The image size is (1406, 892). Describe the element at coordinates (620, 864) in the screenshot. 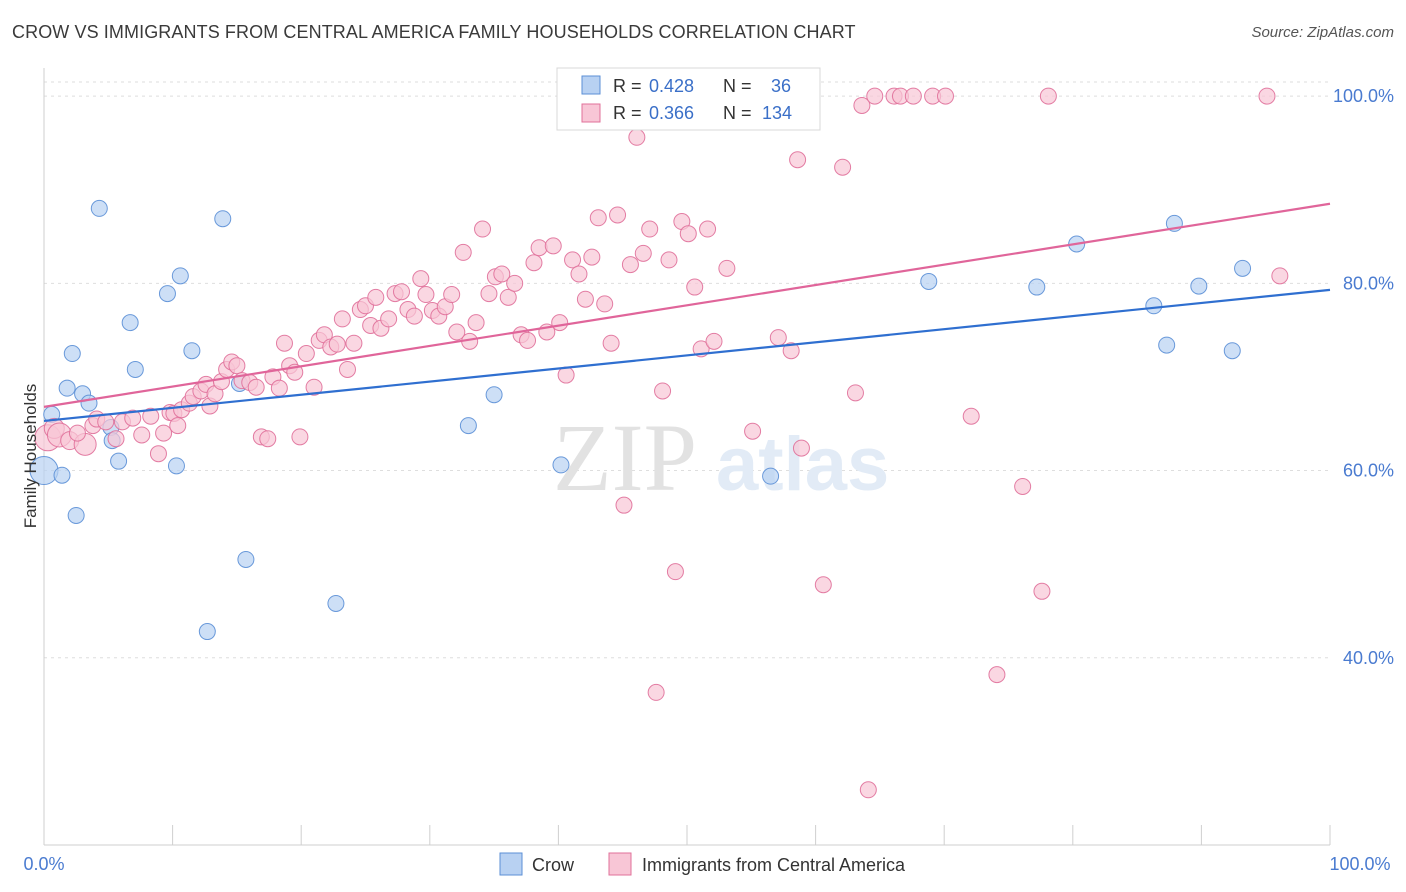

I see `legend-swatch-ica` at that location.